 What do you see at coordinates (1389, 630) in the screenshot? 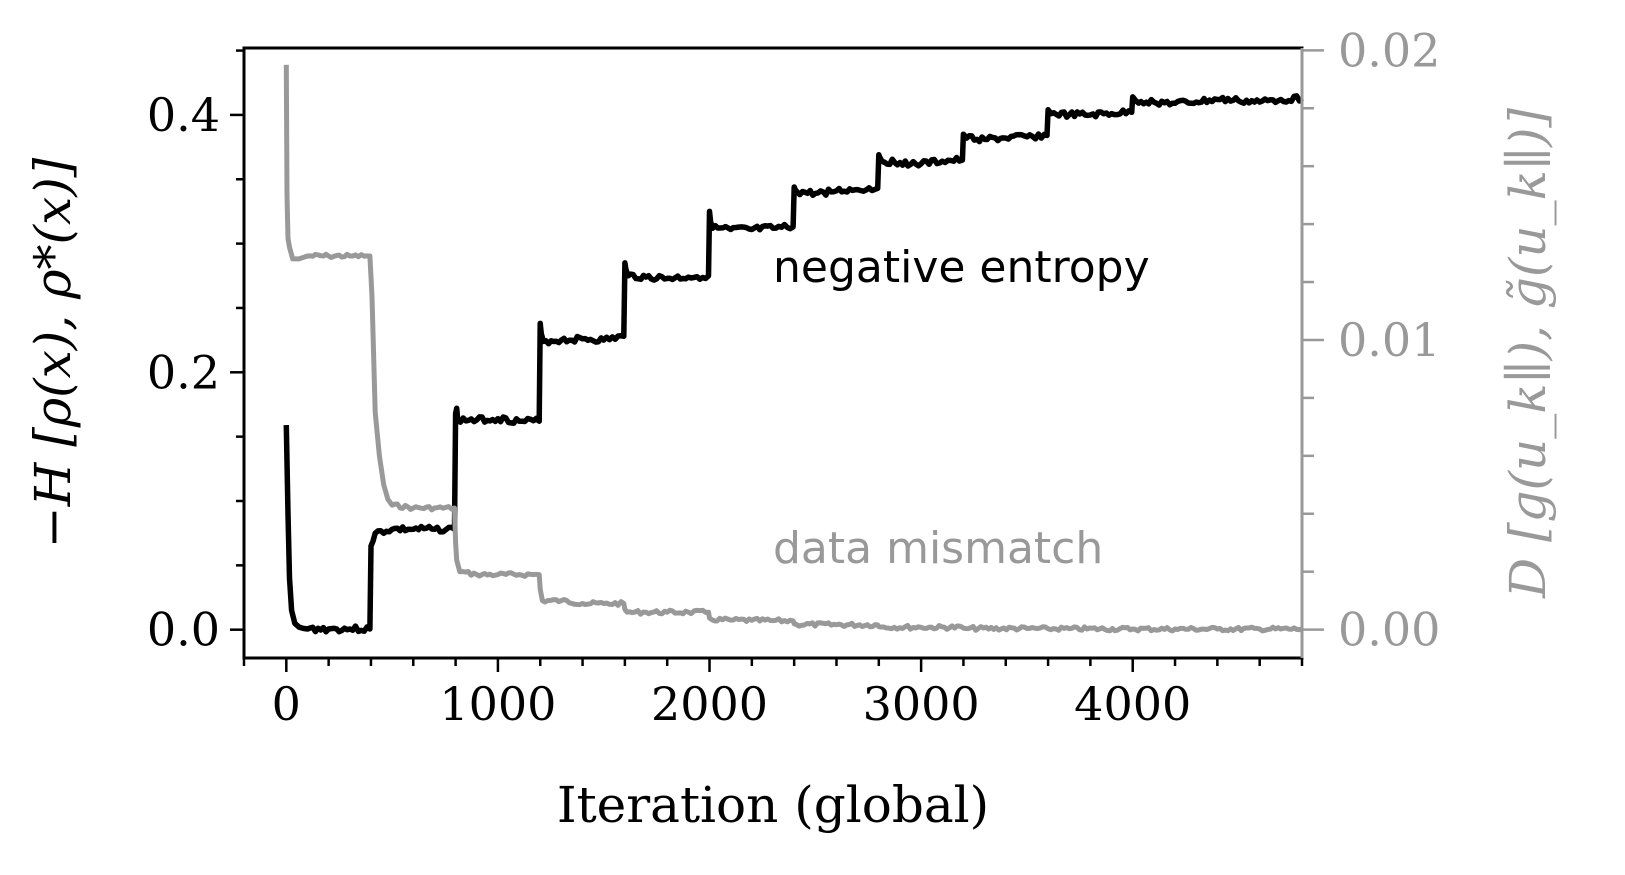
I see `y-right-tick-label: 0.00` at bounding box center [1389, 630].